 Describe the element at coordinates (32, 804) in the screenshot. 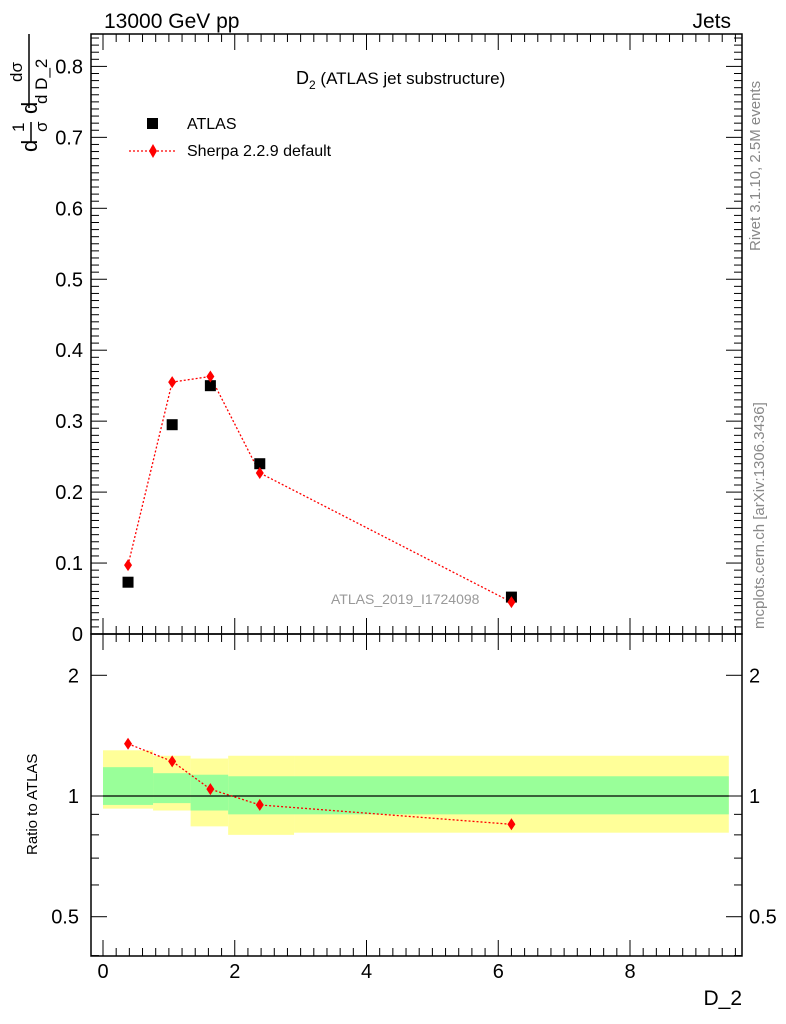

I see `ratio-y-axis-title: Ratio to ATLAS` at that location.